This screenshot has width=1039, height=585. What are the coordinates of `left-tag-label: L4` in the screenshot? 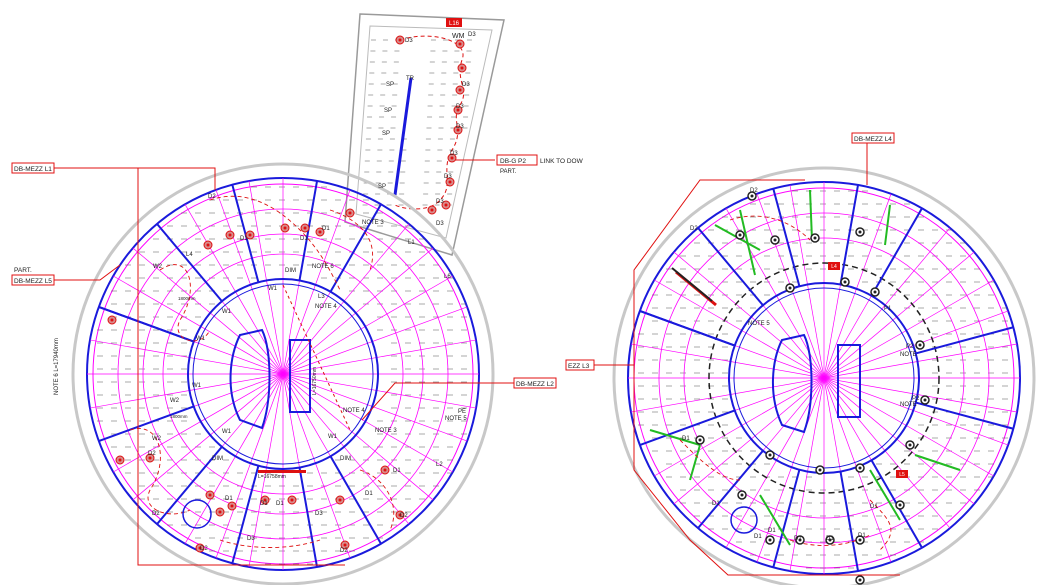 It's located at (189, 255).